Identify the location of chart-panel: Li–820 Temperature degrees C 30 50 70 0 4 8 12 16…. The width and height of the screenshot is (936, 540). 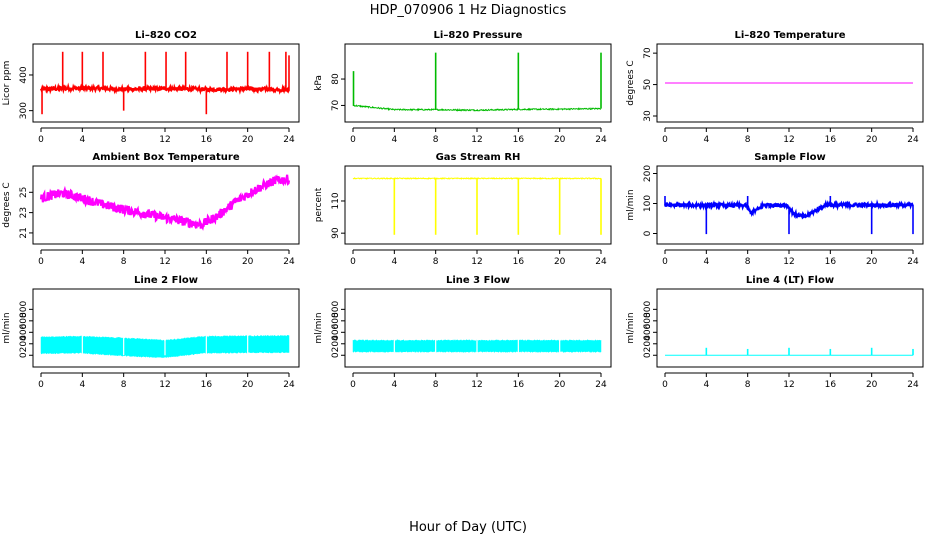
(775, 87).